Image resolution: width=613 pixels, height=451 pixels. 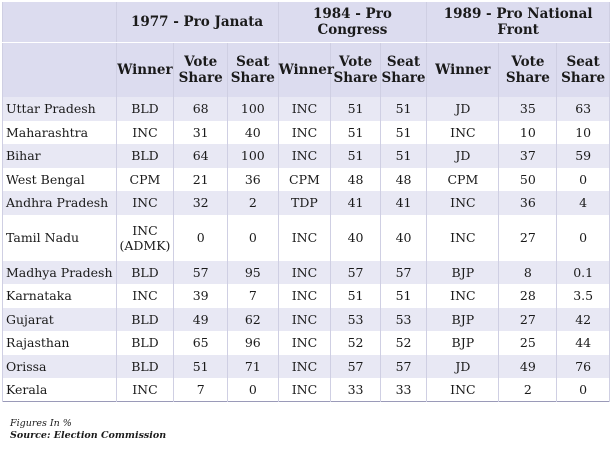 What do you see at coordinates (145, 179) in the screenshot?
I see `winner-1977-cell: CPM` at bounding box center [145, 179].